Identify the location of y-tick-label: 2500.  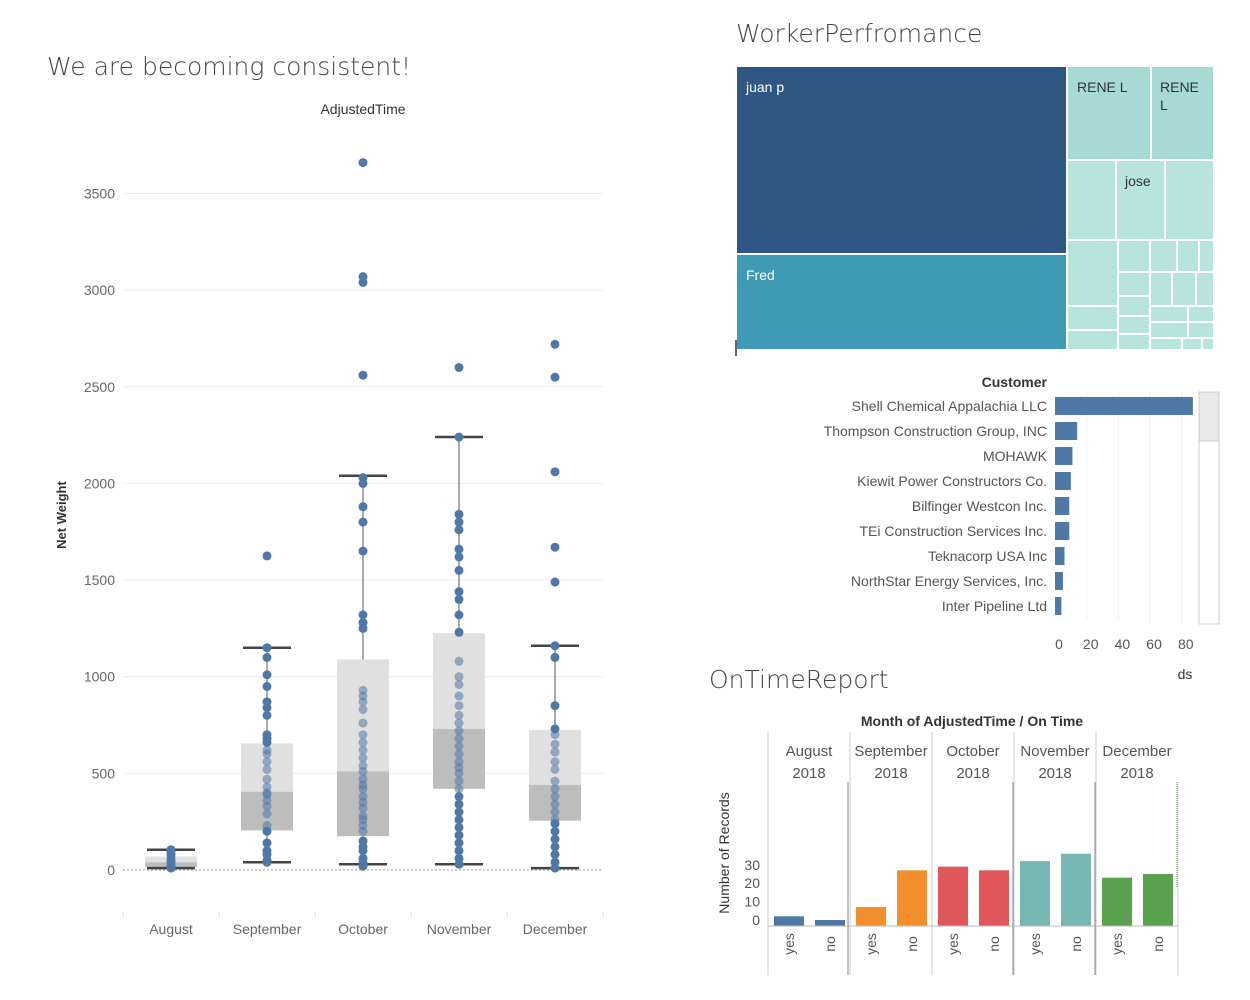
(99, 387).